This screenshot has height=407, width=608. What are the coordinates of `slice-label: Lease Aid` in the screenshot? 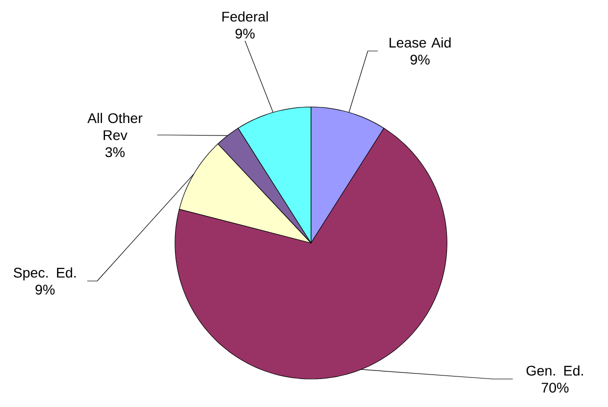 It's located at (420, 42).